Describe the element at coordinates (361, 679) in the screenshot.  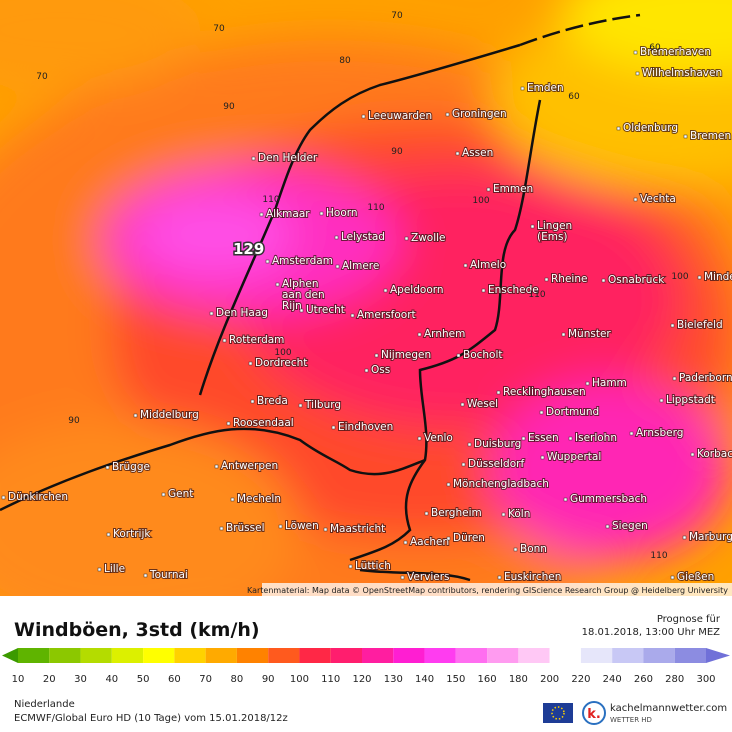
I see `colorbar-label: 120` at that location.